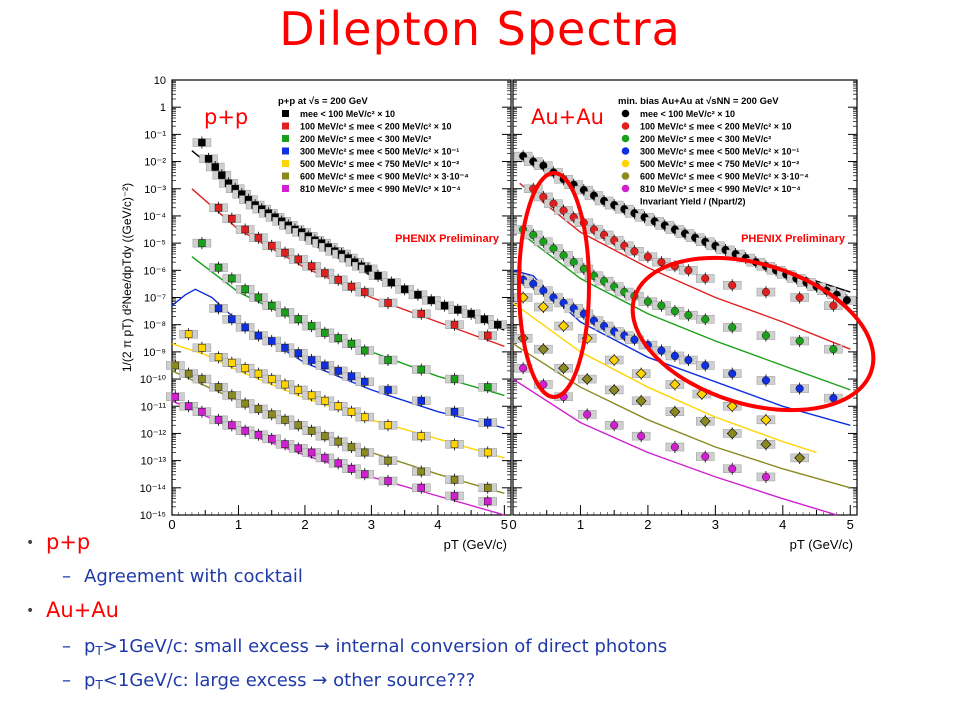 The height and width of the screenshot is (720, 960). What do you see at coordinates (155, 163) in the screenshot?
I see `y-tick-label: 10⁻²` at bounding box center [155, 163].